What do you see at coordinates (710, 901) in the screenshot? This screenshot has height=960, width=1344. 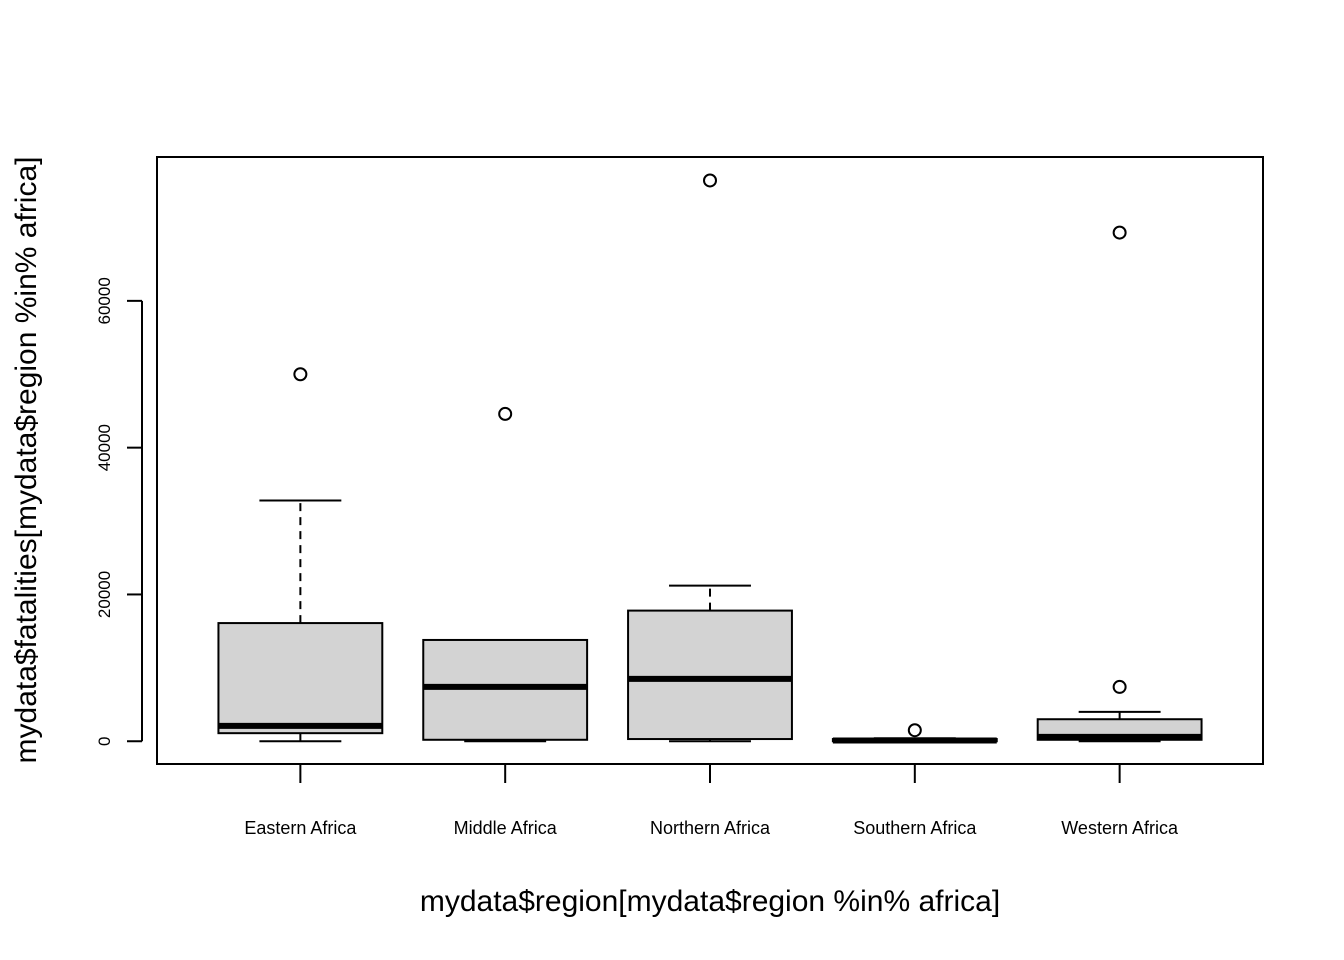 I see `x-axis-title: mydata$region[mydata$region %in% africa]` at bounding box center [710, 901].